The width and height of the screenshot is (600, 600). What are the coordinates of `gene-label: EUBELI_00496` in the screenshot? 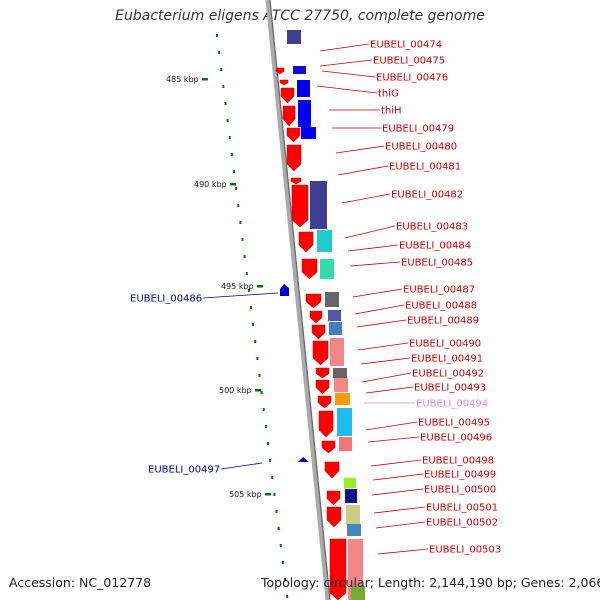 It's located at (456, 438).